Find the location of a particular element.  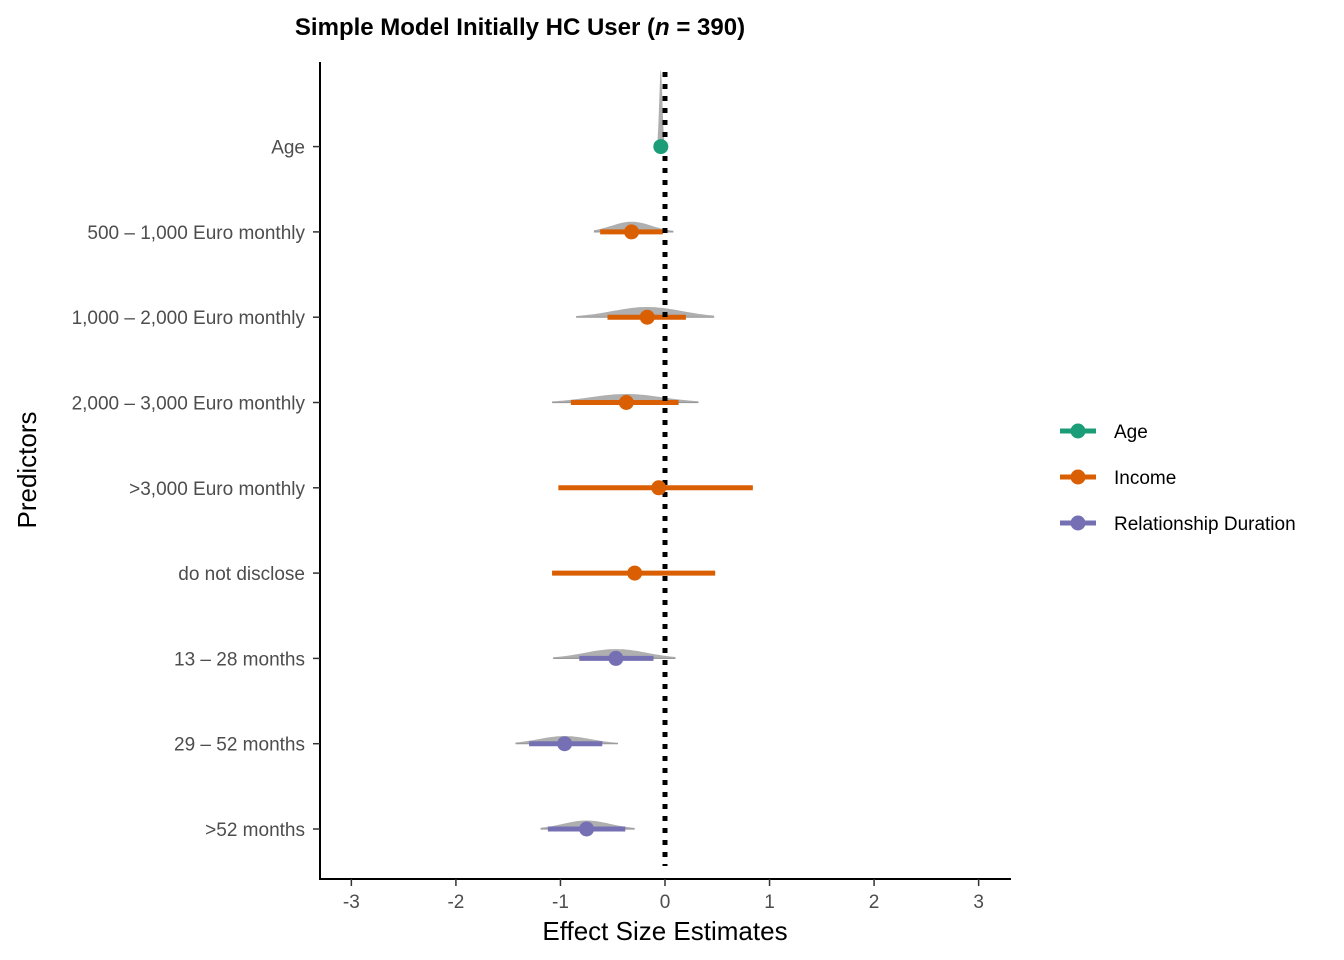

interval-layer is located at coordinates (634, 488).